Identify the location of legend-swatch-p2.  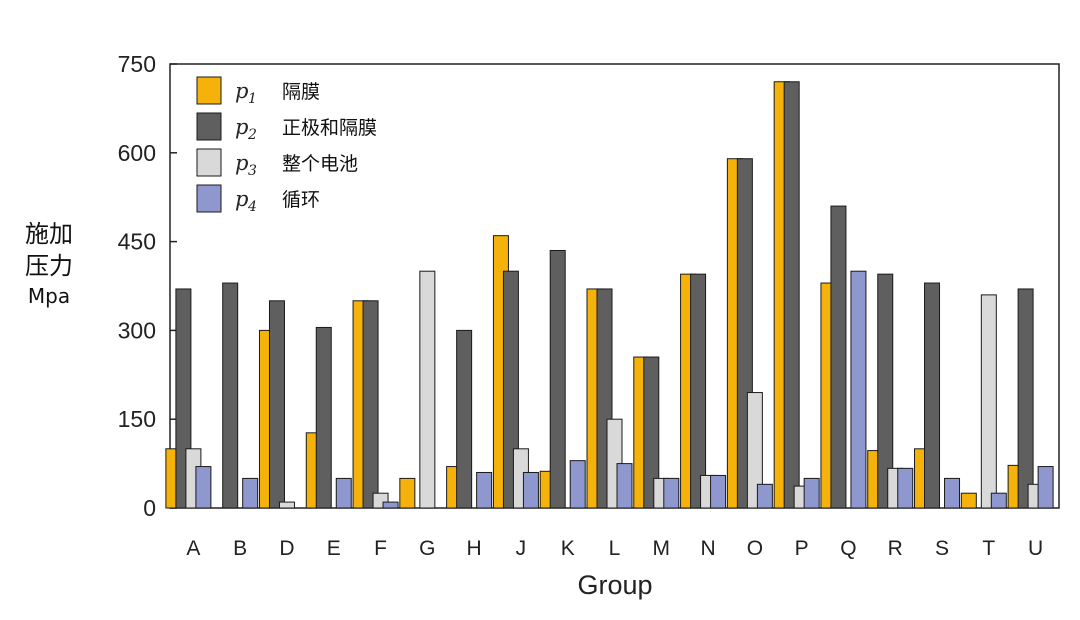
(209, 126).